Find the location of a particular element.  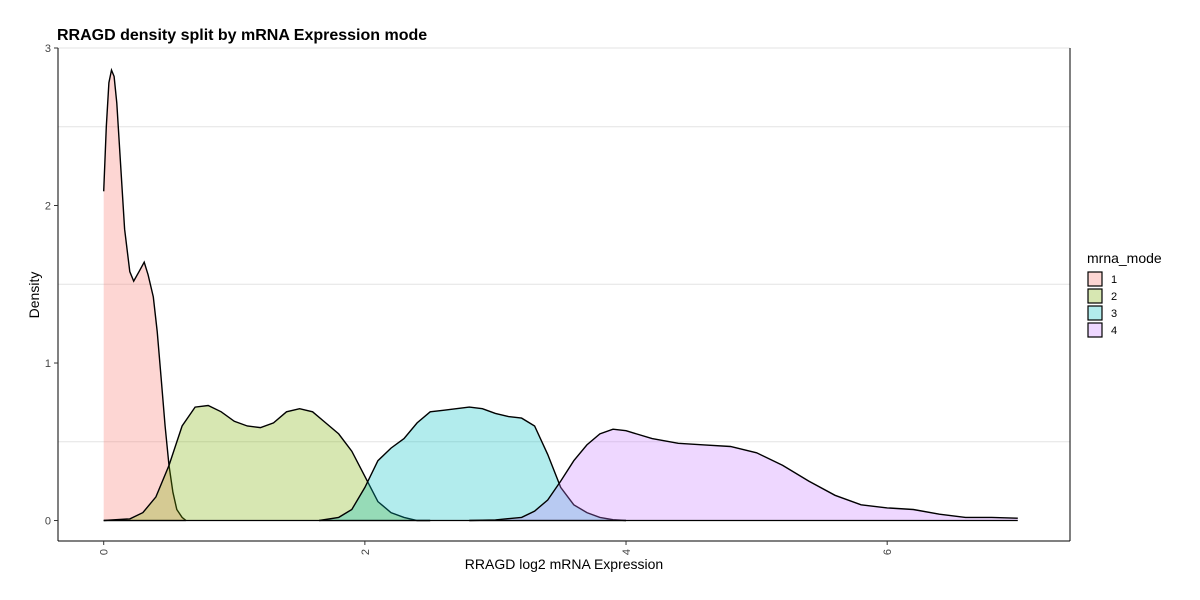

x-tick-label: 6 is located at coordinates (888, 552).